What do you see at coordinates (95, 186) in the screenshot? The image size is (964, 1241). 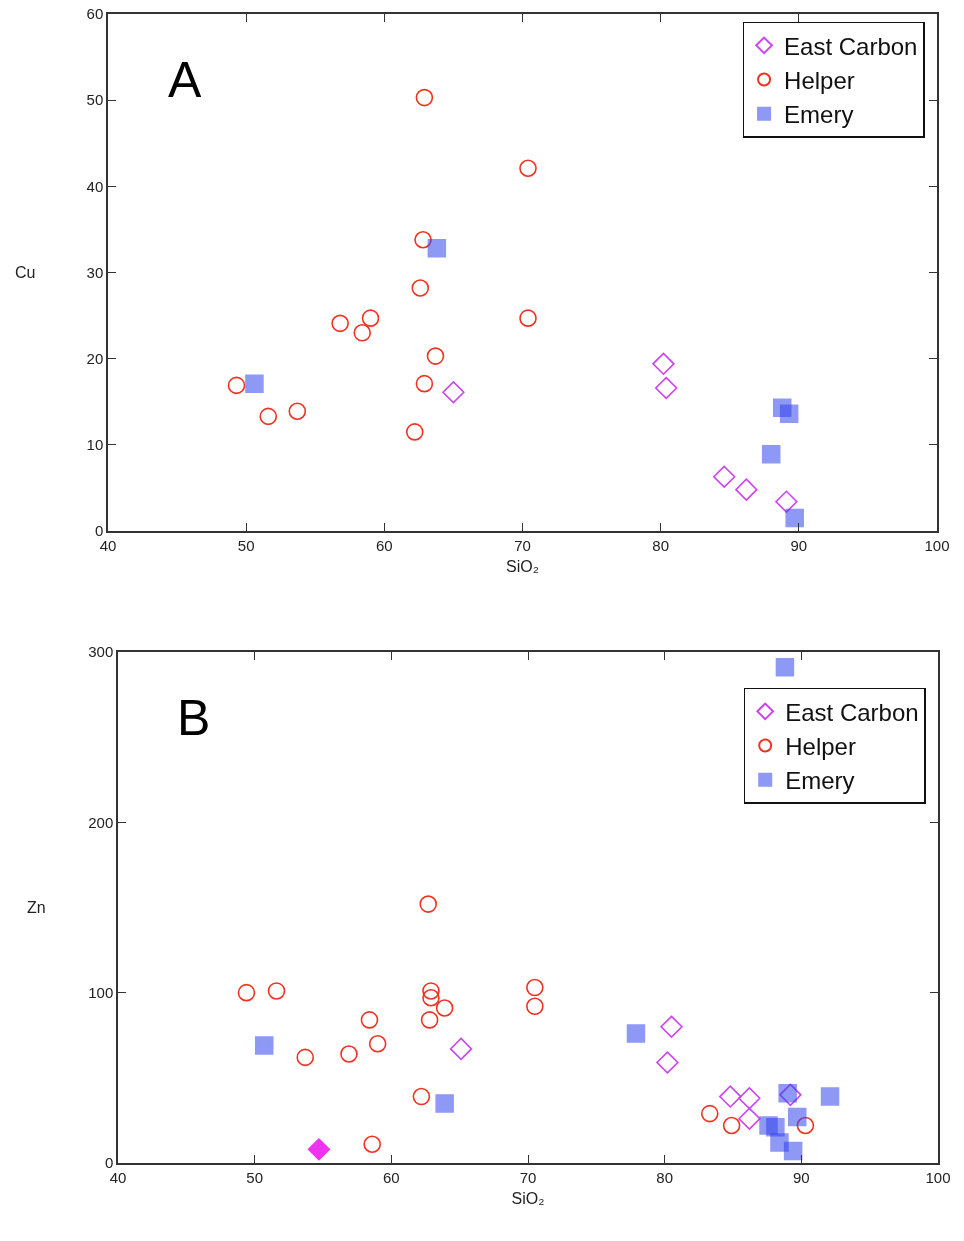 I see `y-tick-label: 40` at bounding box center [95, 186].